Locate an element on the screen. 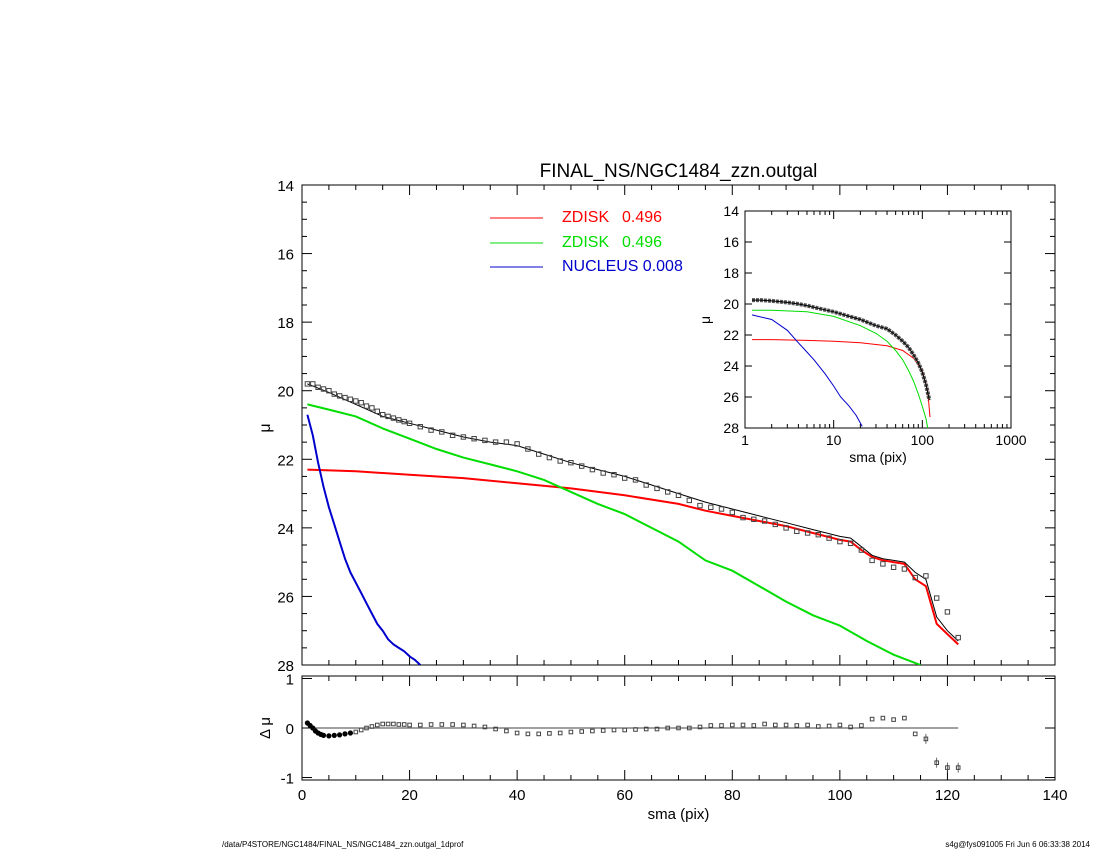 The width and height of the screenshot is (1100, 850). main-ytick-label: 20 is located at coordinates (285, 392).